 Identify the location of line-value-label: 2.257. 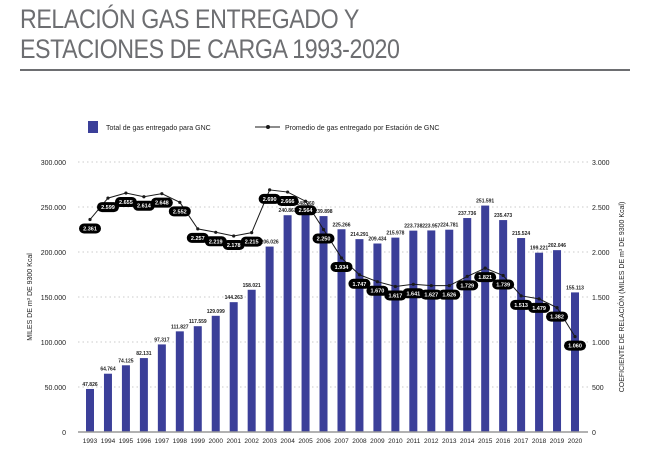
(198, 239).